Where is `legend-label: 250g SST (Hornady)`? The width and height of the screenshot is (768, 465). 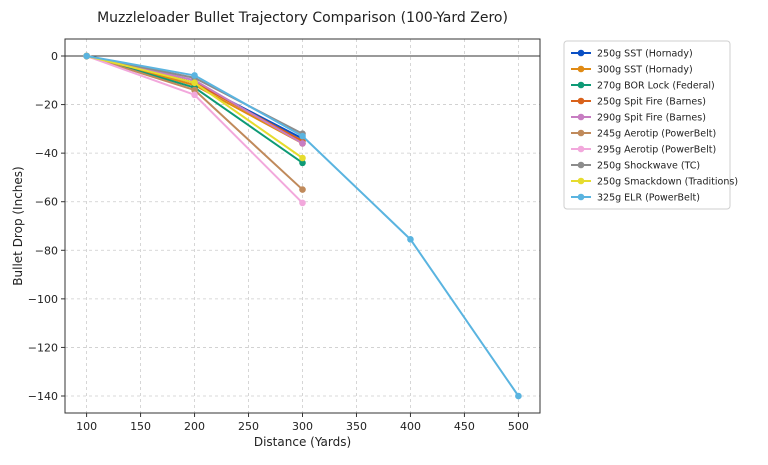
legend-label: 250g SST (Hornady) is located at coordinates (645, 54).